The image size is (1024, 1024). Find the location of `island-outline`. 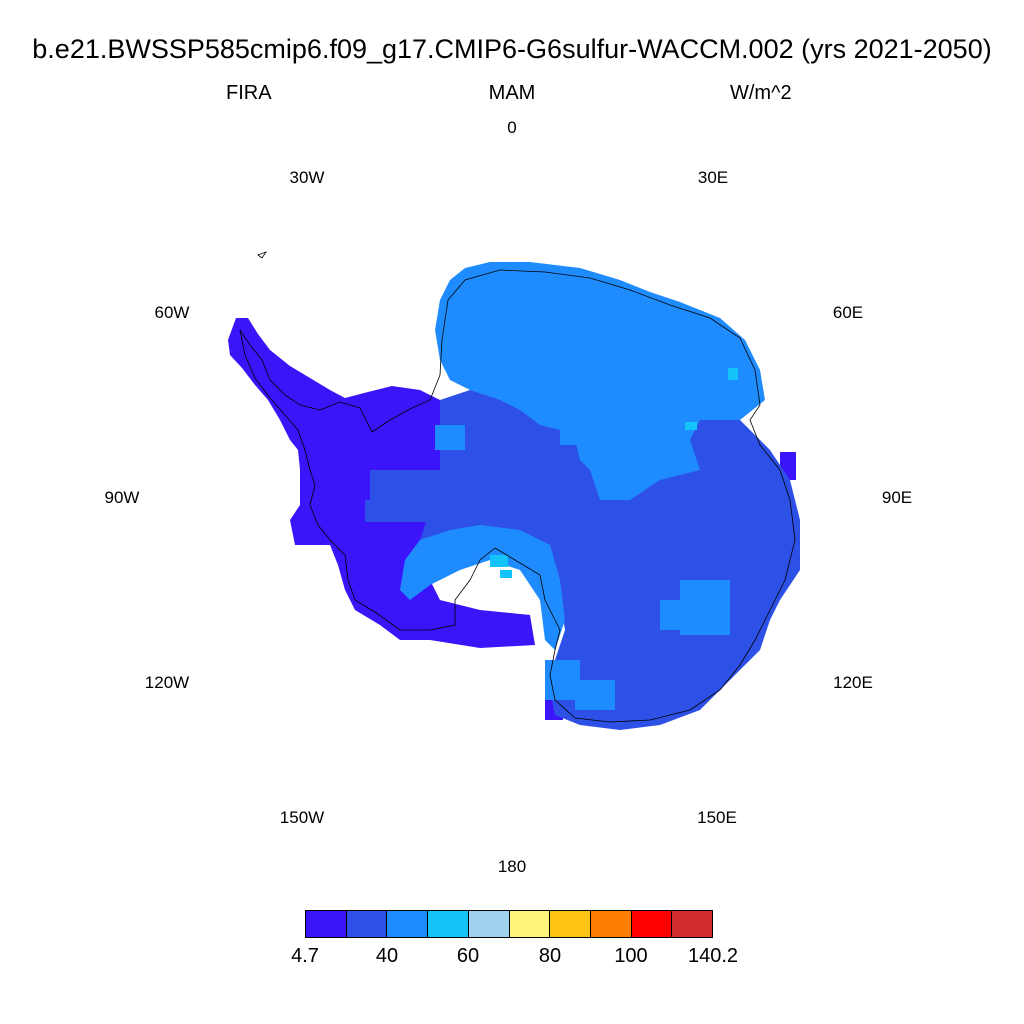

island-outline is located at coordinates (262, 255).